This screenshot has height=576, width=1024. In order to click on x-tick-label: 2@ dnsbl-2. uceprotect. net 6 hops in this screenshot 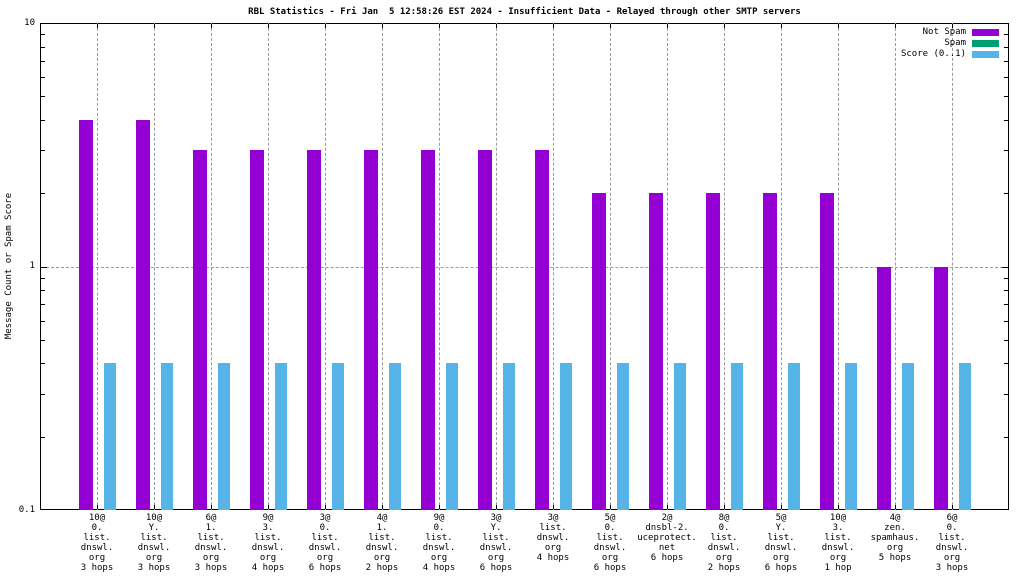, I will do `click(667, 538)`.